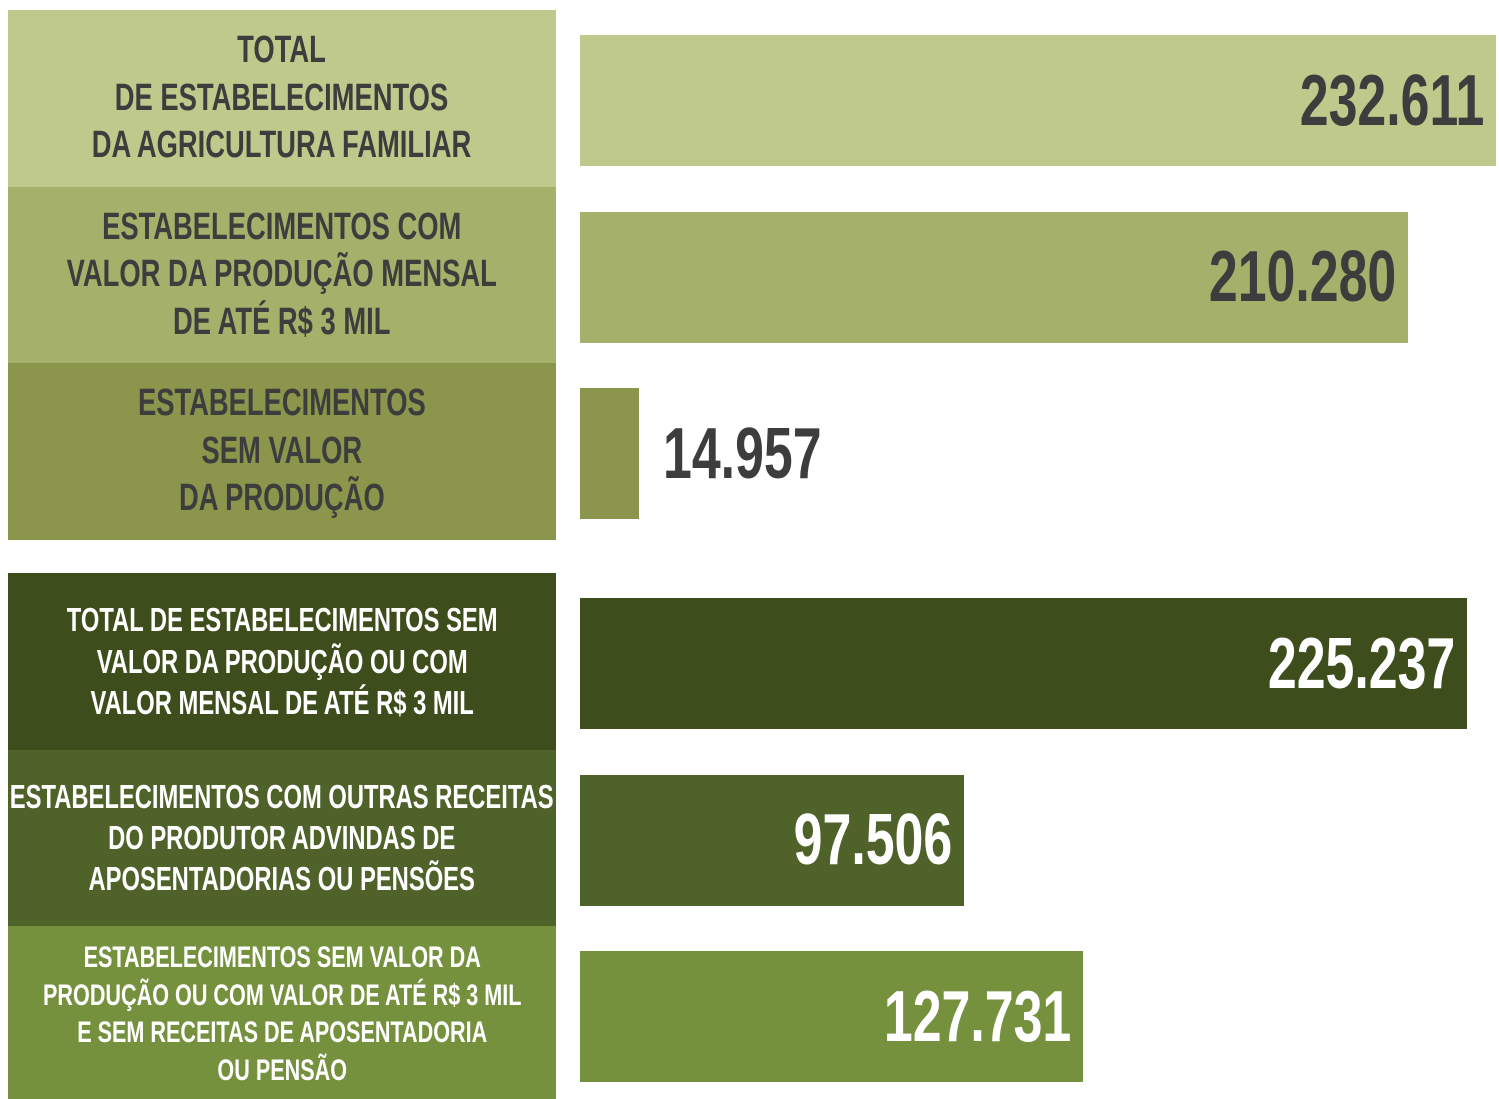 This screenshot has width=1499, height=1099. I want to click on value-label: 14.957, so click(742, 453).